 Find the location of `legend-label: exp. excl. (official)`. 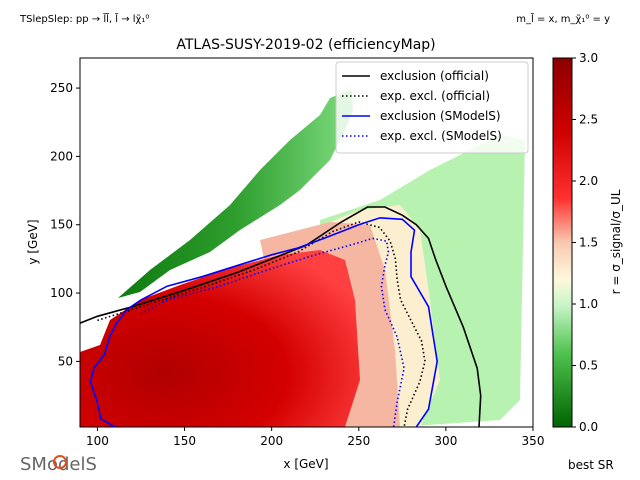

legend-label: exp. excl. (official) is located at coordinates (435, 96).